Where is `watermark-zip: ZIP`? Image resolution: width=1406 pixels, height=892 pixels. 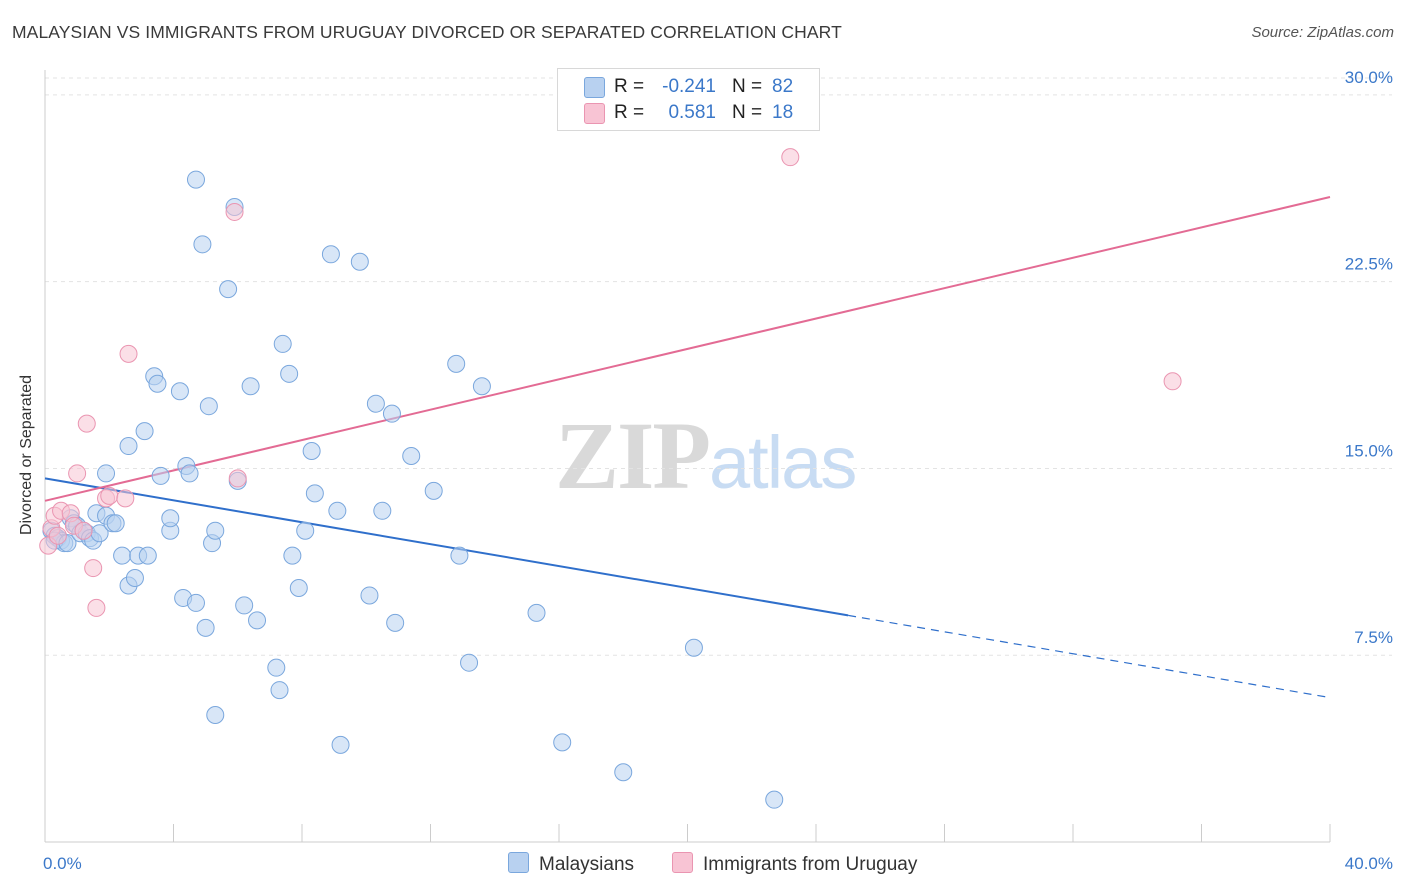
watermark-zip: ZIP is located at coordinates (633, 455).